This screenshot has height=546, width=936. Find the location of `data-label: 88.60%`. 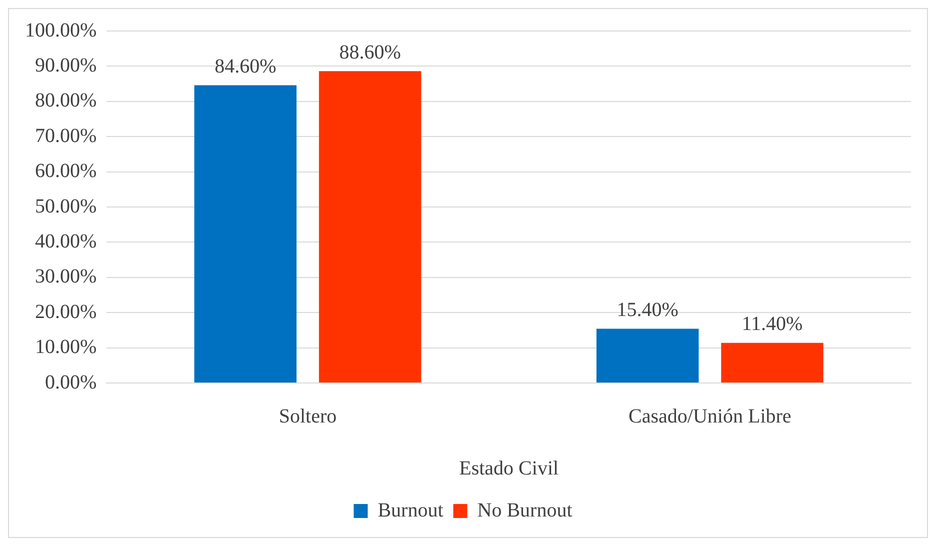

data-label: 88.60% is located at coordinates (370, 52).